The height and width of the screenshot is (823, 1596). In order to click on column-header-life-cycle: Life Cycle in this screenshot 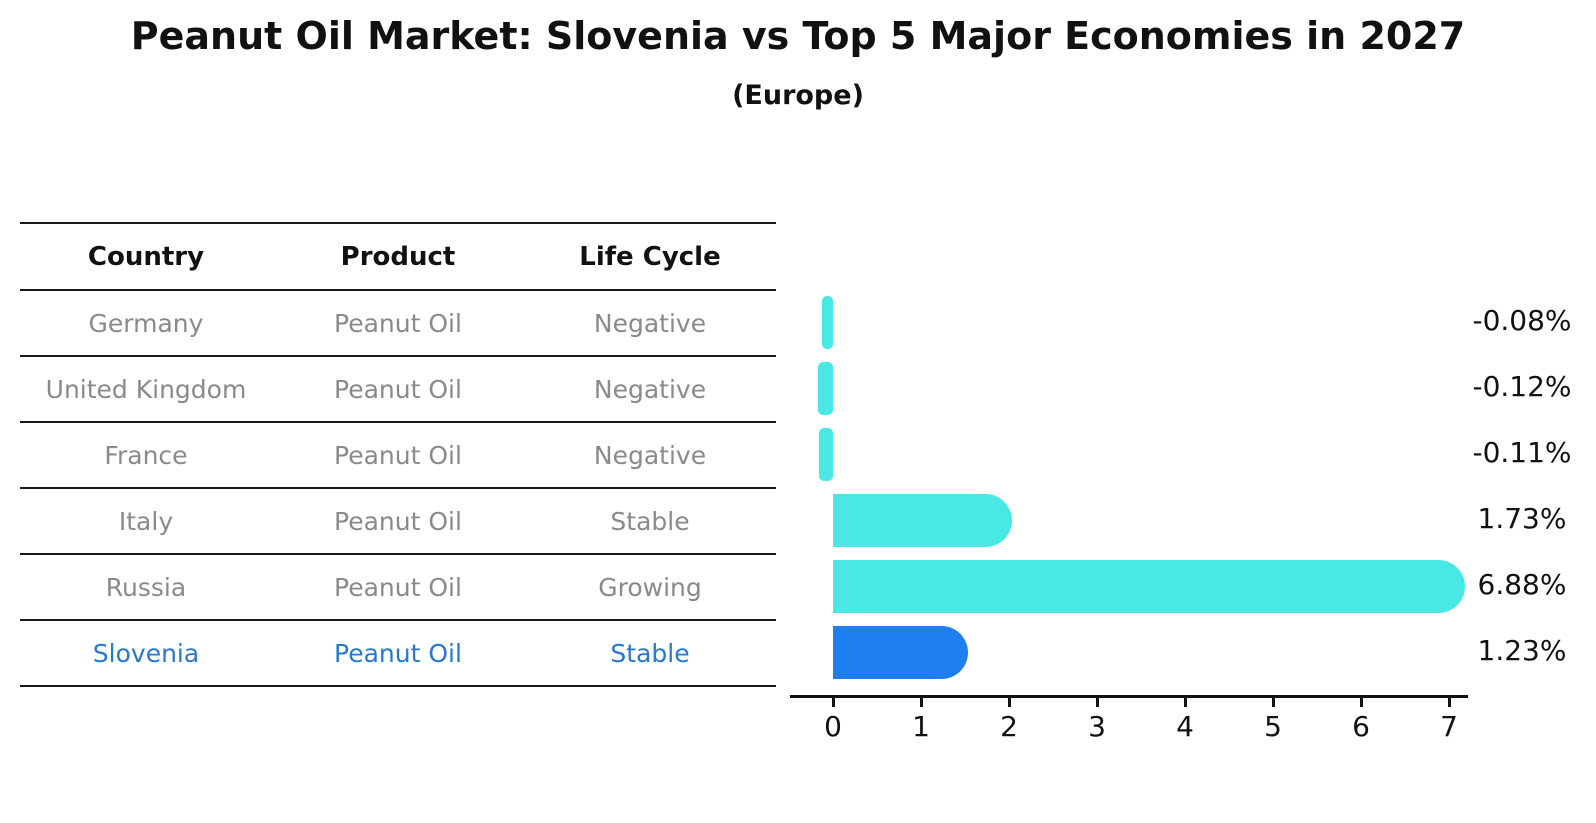, I will do `click(650, 257)`.